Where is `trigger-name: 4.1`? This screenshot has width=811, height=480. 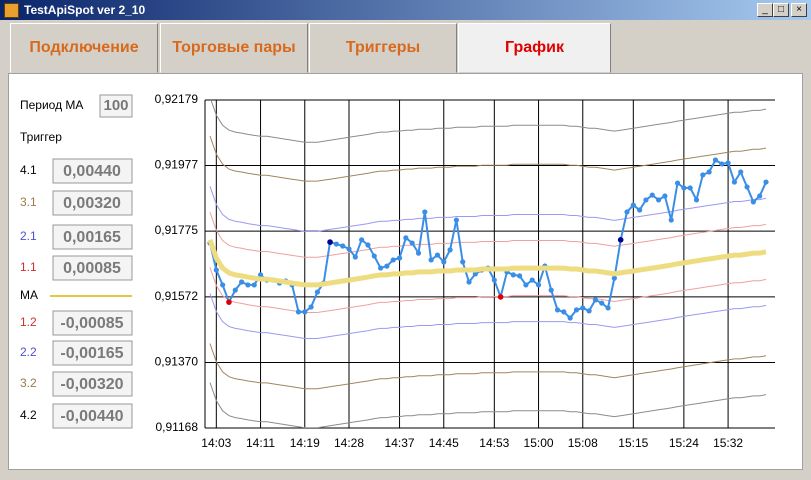 trigger-name: 4.1 is located at coordinates (28, 170).